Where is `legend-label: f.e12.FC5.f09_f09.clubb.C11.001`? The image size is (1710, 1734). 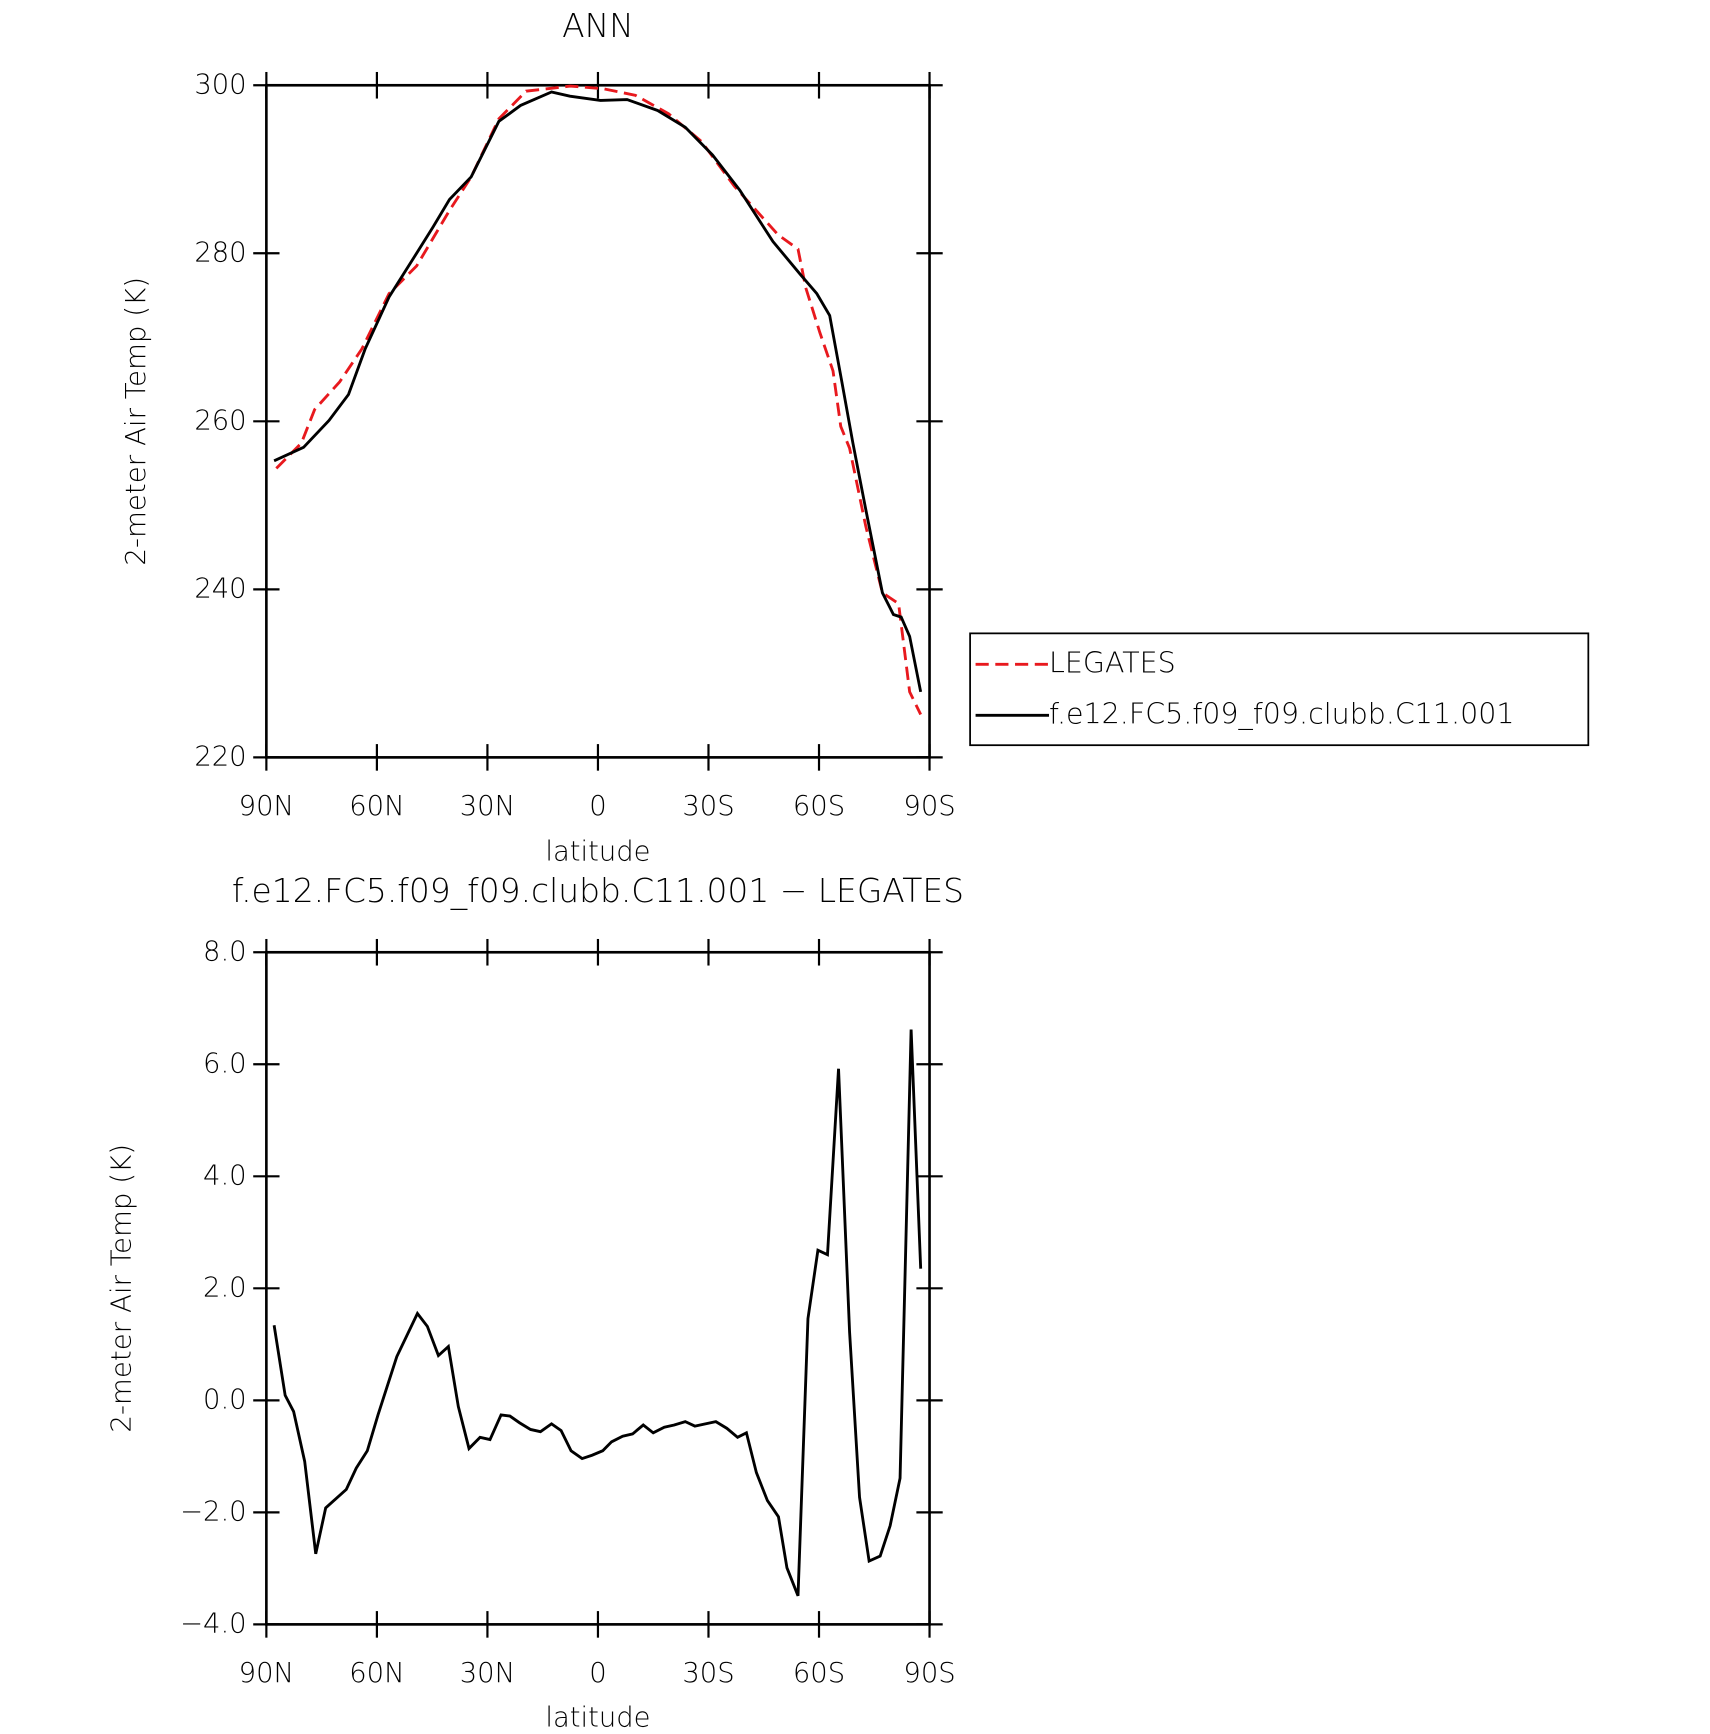
legend-label: f.e12.FC5.f09_f09.clubb.C11.001 is located at coordinates (1281, 713).